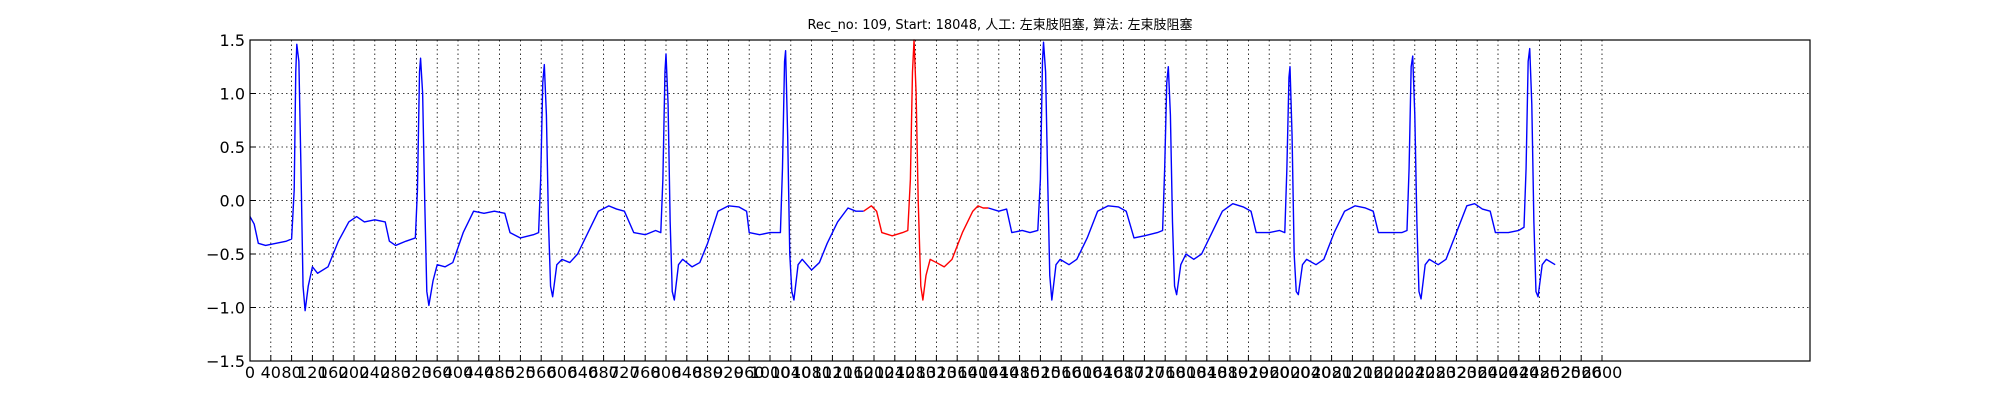  What do you see at coordinates (232, 40) in the screenshot?
I see `y-tick-label: 1.5` at bounding box center [232, 40].